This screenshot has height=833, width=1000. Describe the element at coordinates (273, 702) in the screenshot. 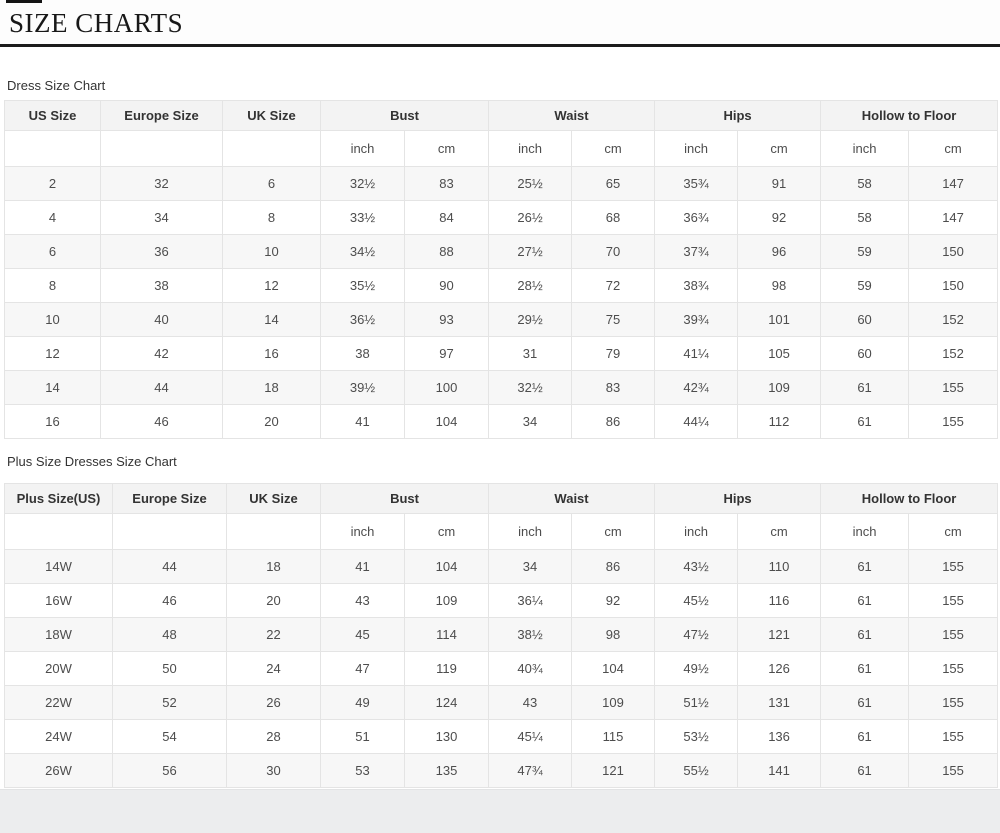

I see `table-cell: 26` at that location.